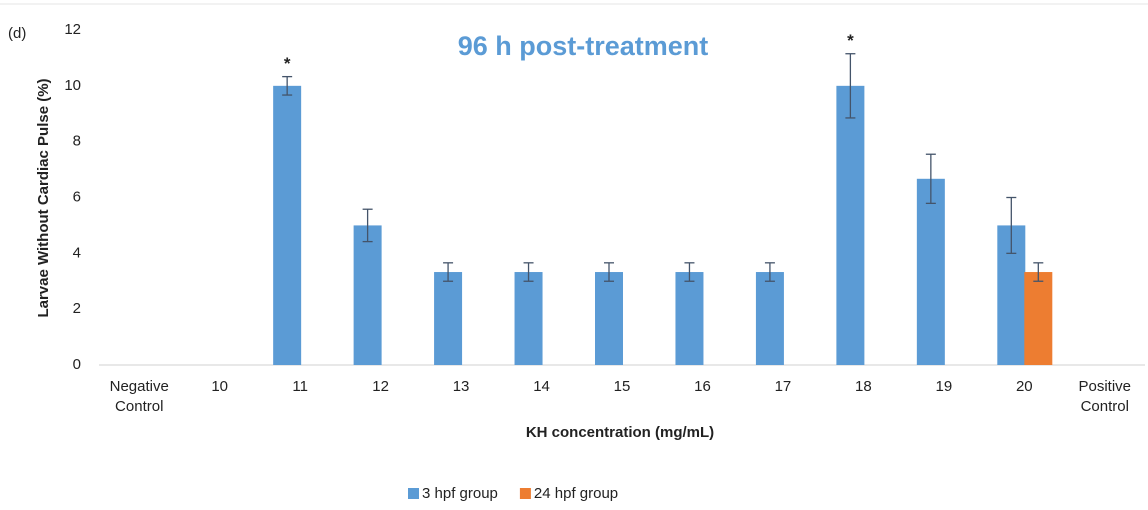 The image size is (1148, 510). What do you see at coordinates (583, 46) in the screenshot?
I see `chart-title: 96 h post-treatment` at bounding box center [583, 46].